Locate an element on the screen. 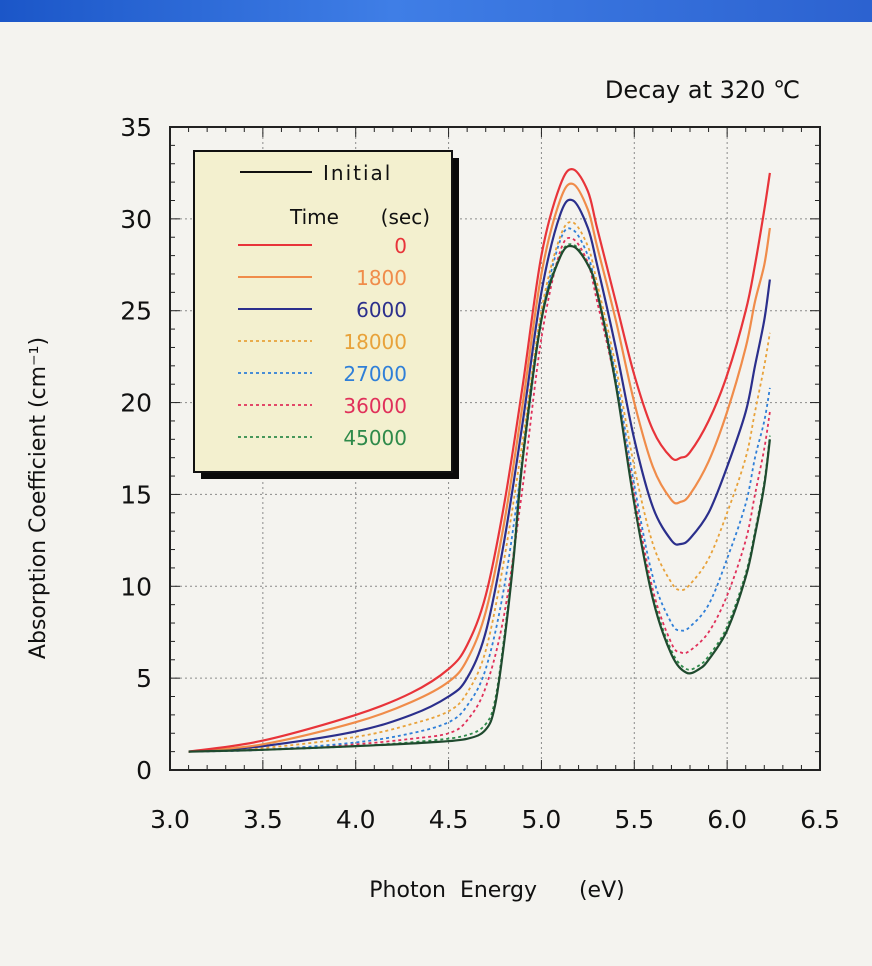 Image resolution: width=872 pixels, height=966 pixels. x-tick-label: 5.5 is located at coordinates (634, 819).